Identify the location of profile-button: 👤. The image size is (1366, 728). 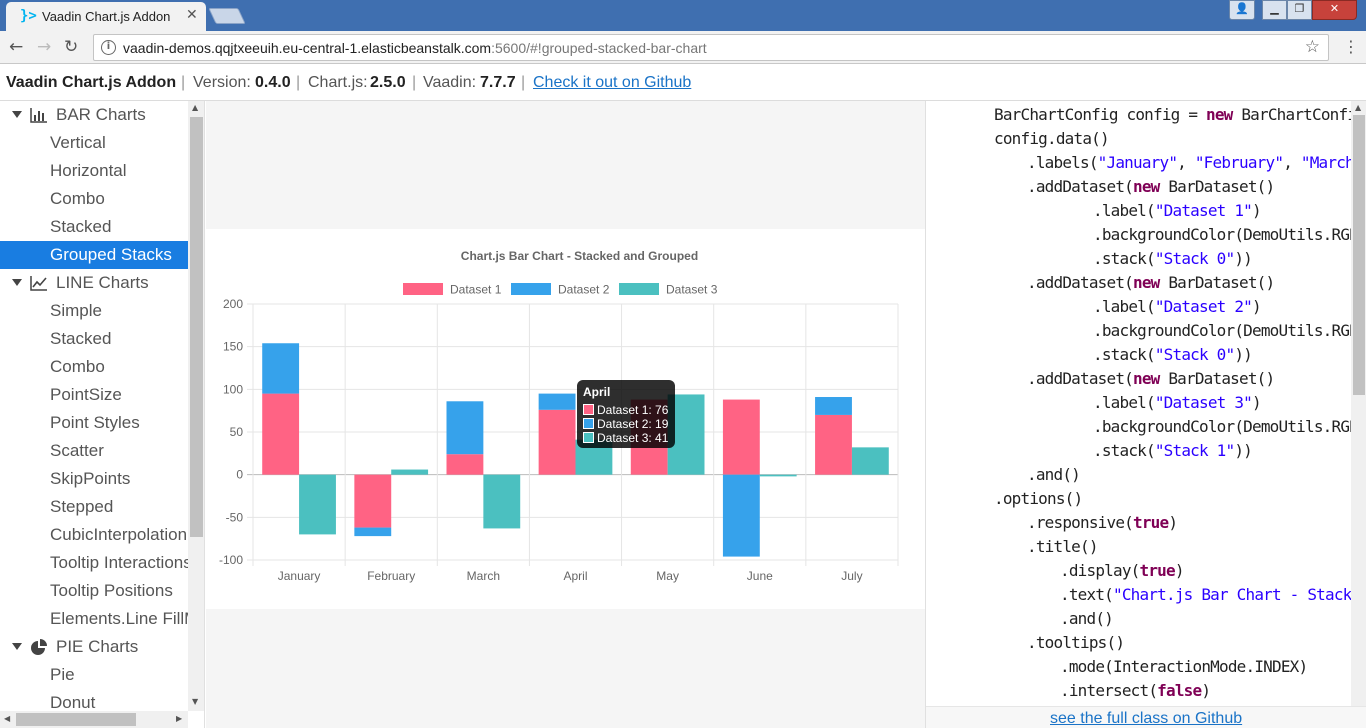
(1242, 10).